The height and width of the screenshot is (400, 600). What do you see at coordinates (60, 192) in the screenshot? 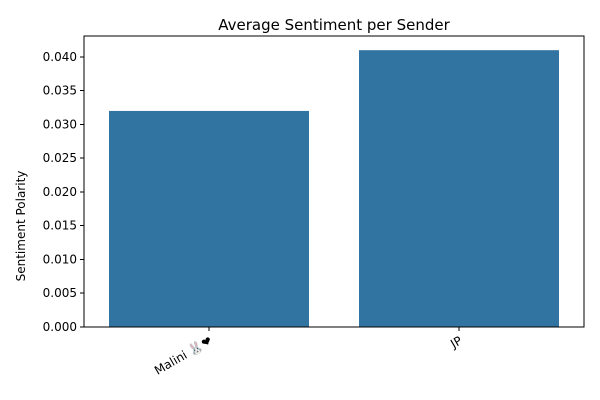
I see `y-tick-label: 0.020` at bounding box center [60, 192].